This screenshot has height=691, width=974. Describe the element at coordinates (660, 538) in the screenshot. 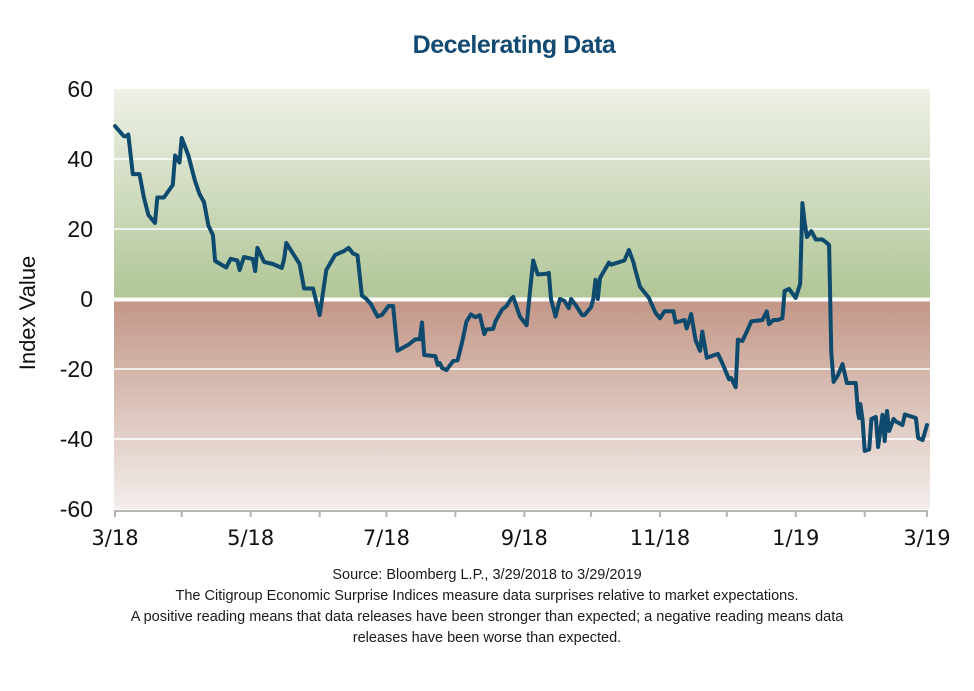

I see `x-tick-label: 11/18` at that location.